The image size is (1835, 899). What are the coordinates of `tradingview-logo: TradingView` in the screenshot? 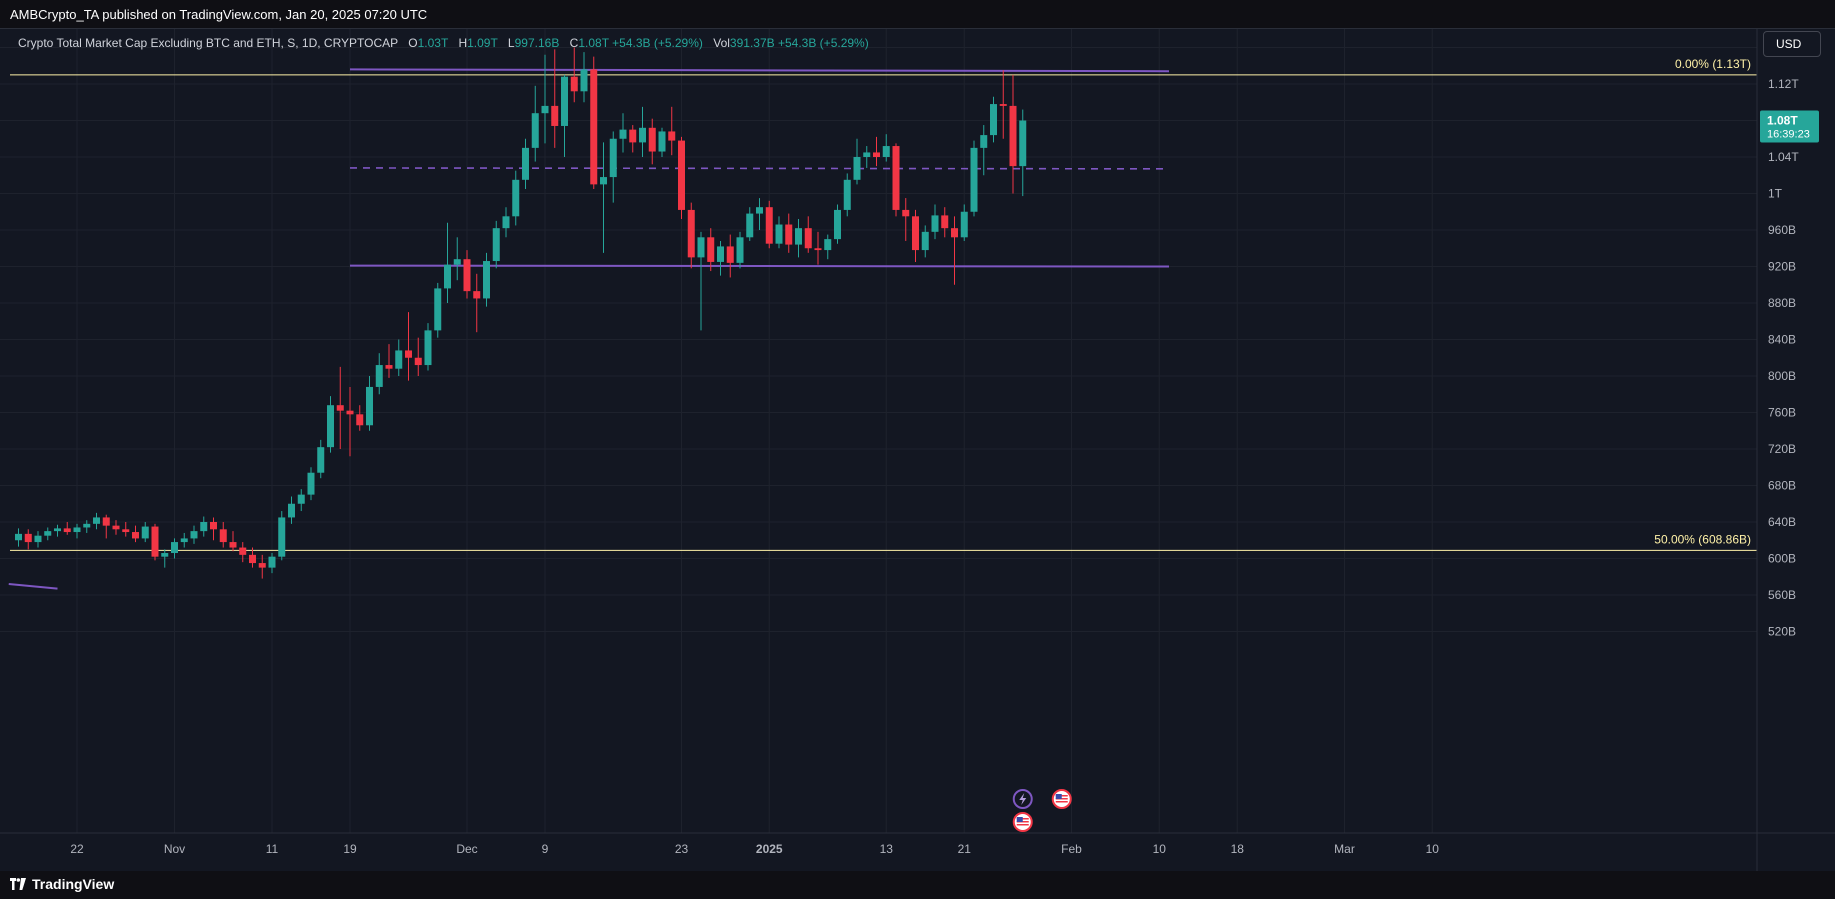 It's located at (62, 884).